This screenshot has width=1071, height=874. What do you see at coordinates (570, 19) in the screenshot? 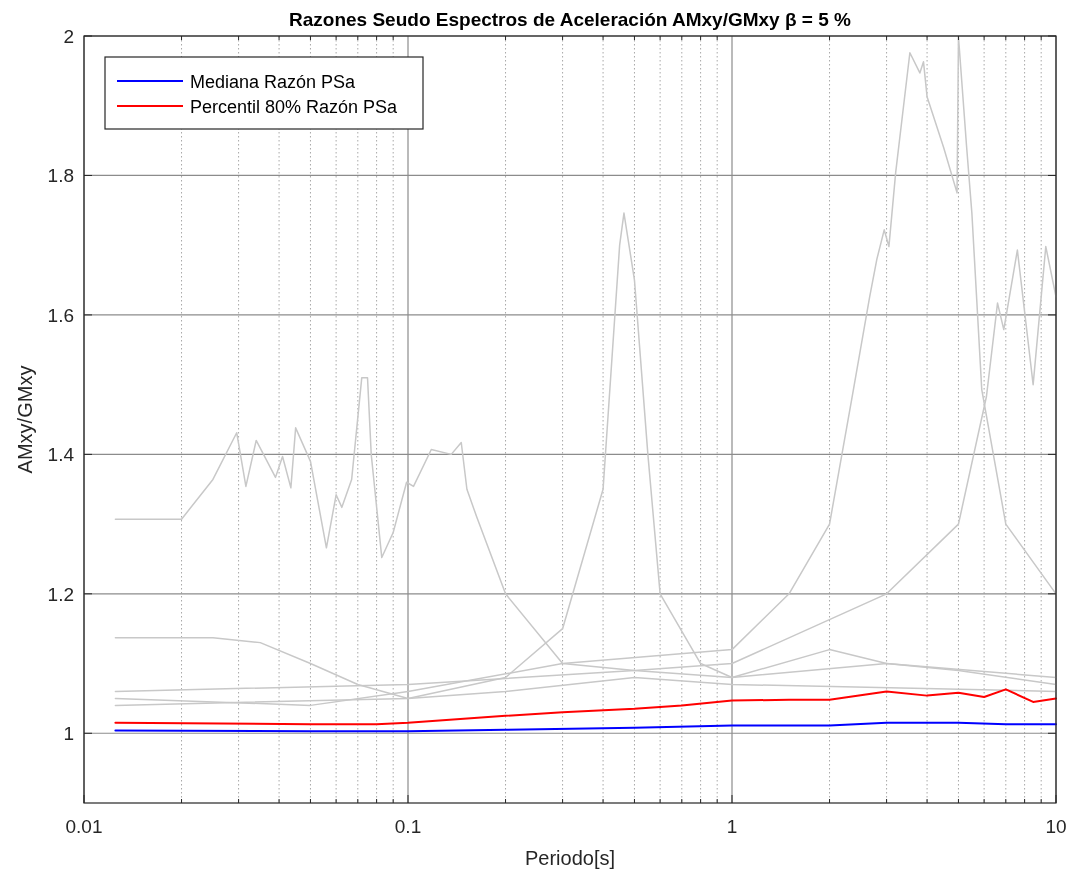
I see `chart-title: Razones Seudo Espectros de Aceleración AMxy/GMxy β = 5 %` at bounding box center [570, 19].